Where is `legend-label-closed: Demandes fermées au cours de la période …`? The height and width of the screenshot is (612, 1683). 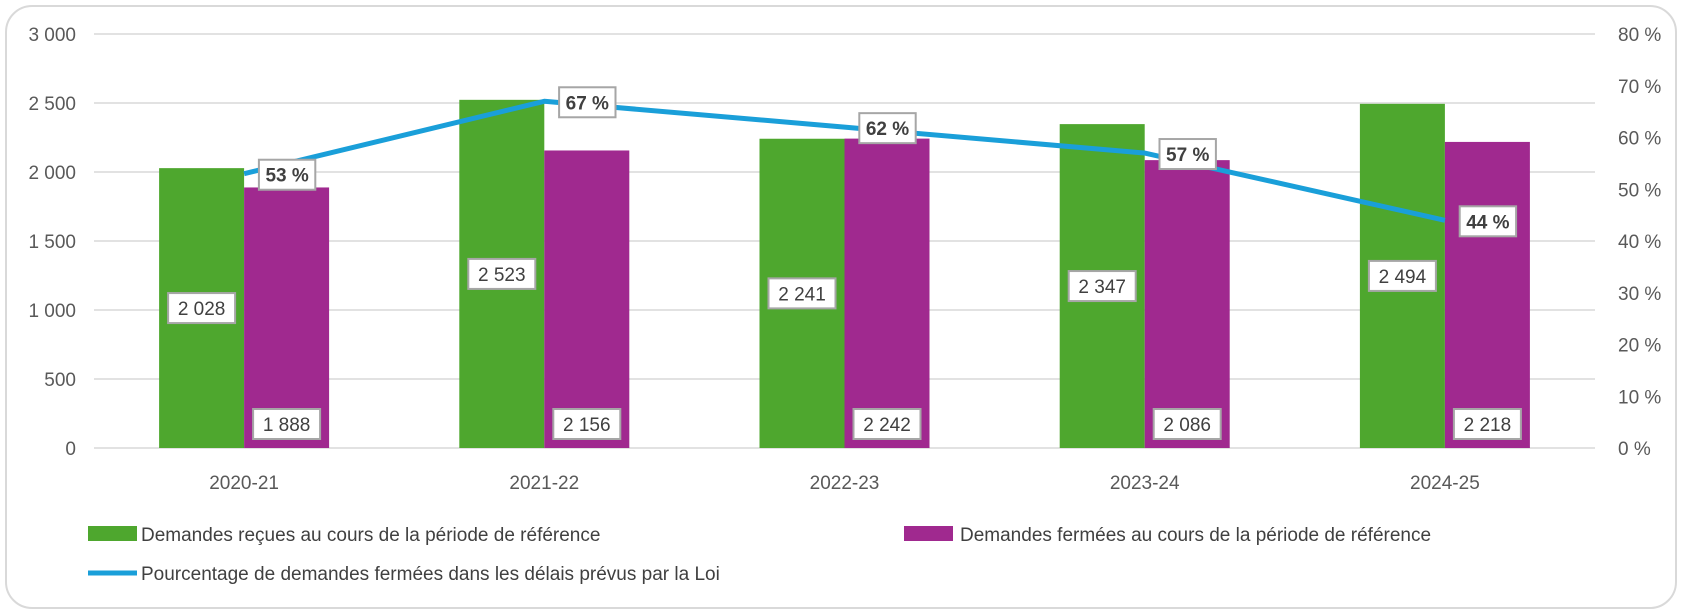 legend-label-closed: Demandes fermées au cours de la période … is located at coordinates (1195, 535).